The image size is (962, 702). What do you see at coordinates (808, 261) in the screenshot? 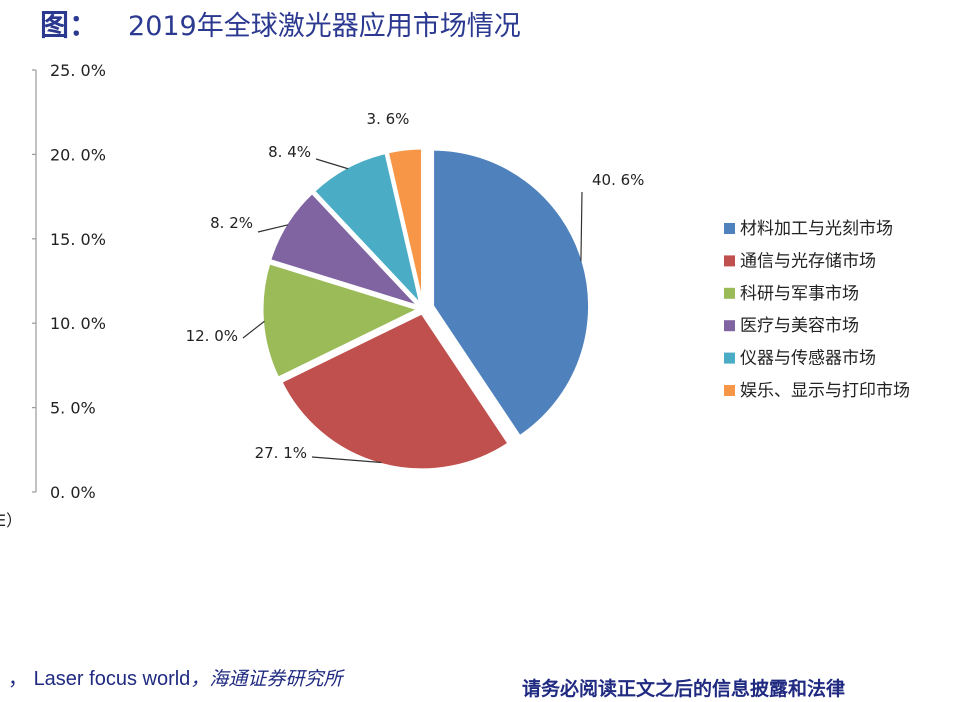
I see `legend-label: 通信与光存储市场` at bounding box center [808, 261].